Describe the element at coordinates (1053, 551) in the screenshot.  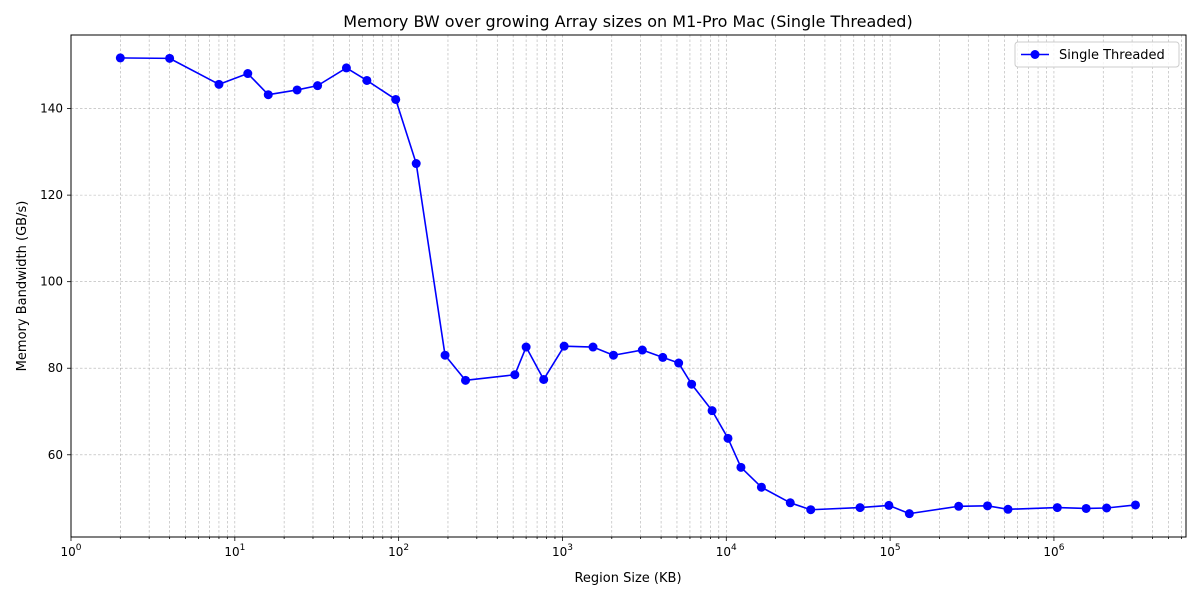
I see `x-tick-label: 10⁶` at that location.